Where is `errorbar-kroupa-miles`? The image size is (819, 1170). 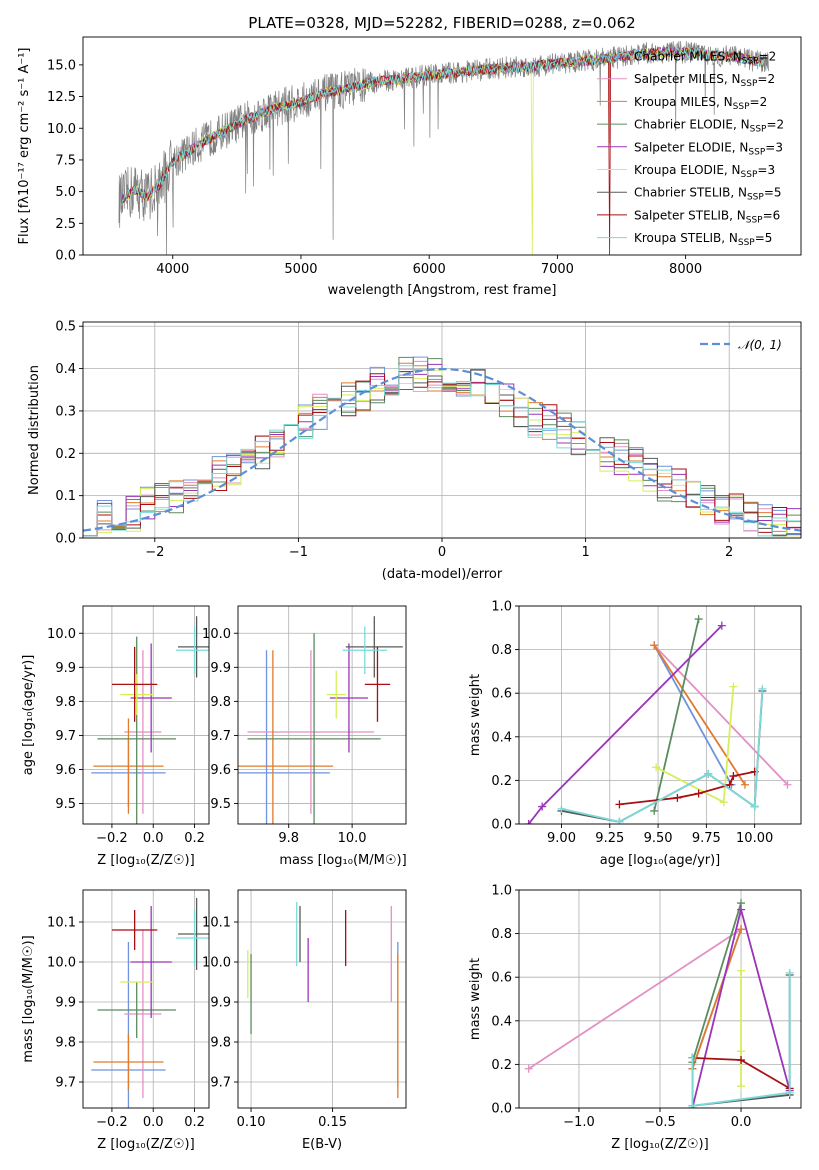
errorbar-kroupa-miles is located at coordinates (286, 737).